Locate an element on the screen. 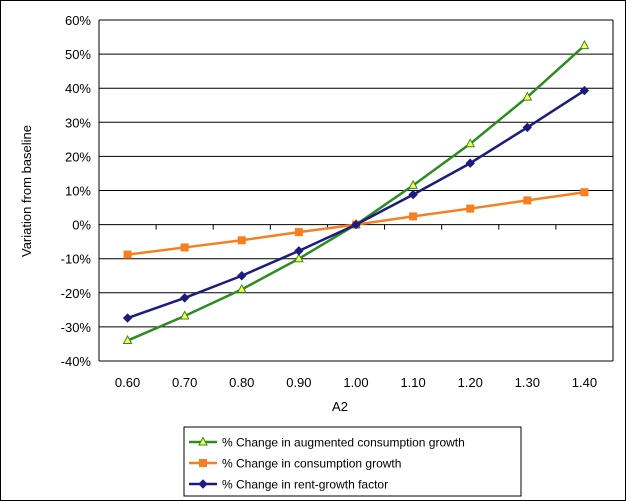  legend-box is located at coordinates (352, 461).